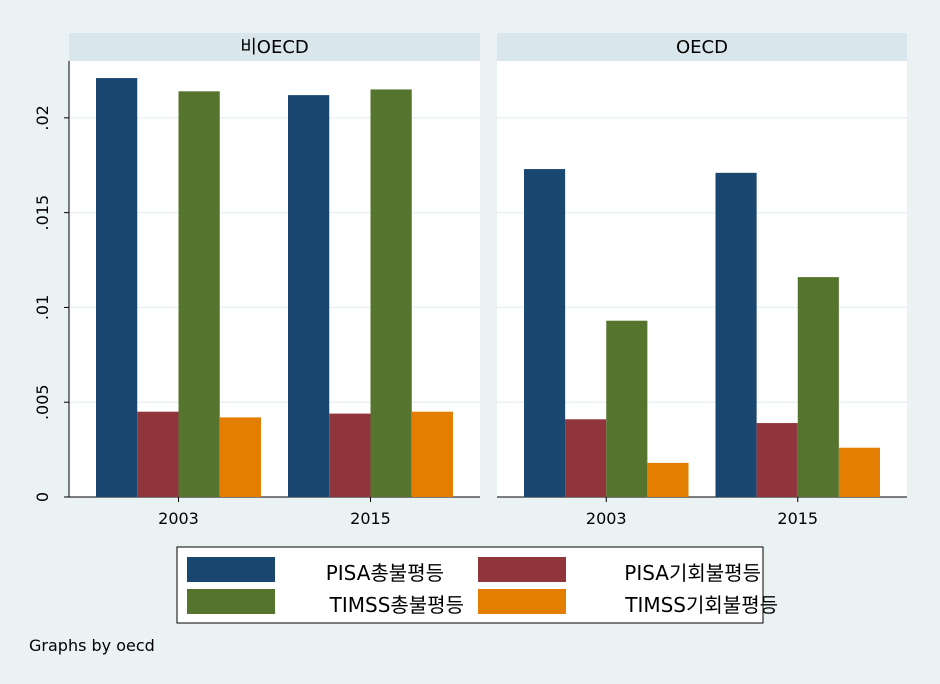 The height and width of the screenshot is (684, 940). What do you see at coordinates (92, 645) in the screenshot?
I see `chart-note: Graphs by oecd` at bounding box center [92, 645].